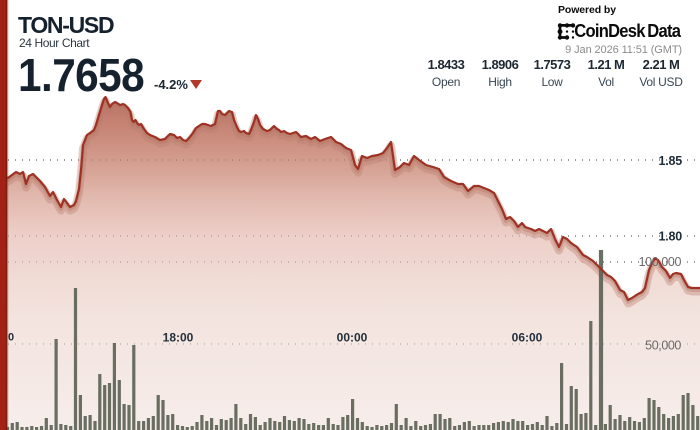 The height and width of the screenshot is (430, 700). I want to click on svg-text: 00:00, so click(352, 338).